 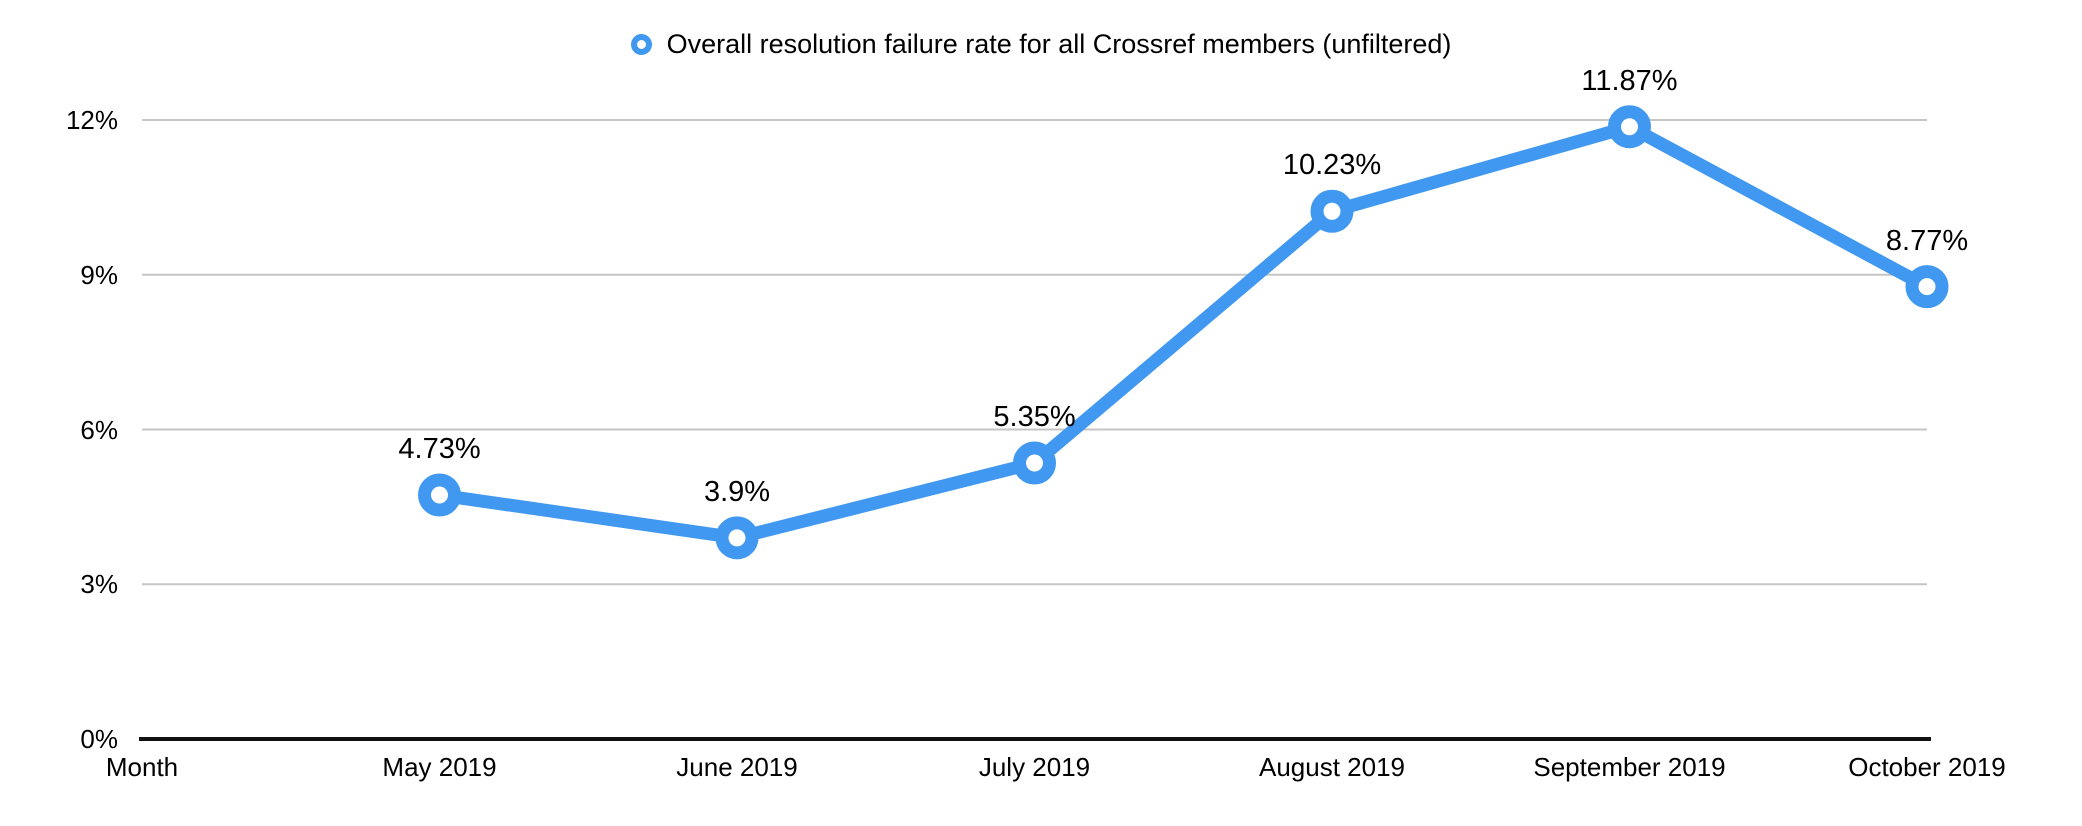 I want to click on data-point-september-2019, so click(x=1629, y=127).